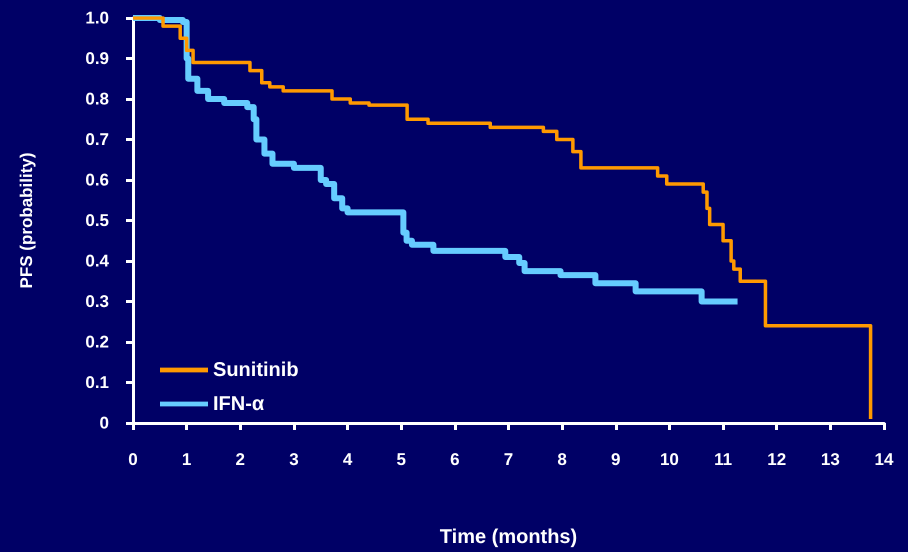 This screenshot has height=552, width=908. What do you see at coordinates (294, 459) in the screenshot?
I see `x-tick-label: 3` at bounding box center [294, 459].